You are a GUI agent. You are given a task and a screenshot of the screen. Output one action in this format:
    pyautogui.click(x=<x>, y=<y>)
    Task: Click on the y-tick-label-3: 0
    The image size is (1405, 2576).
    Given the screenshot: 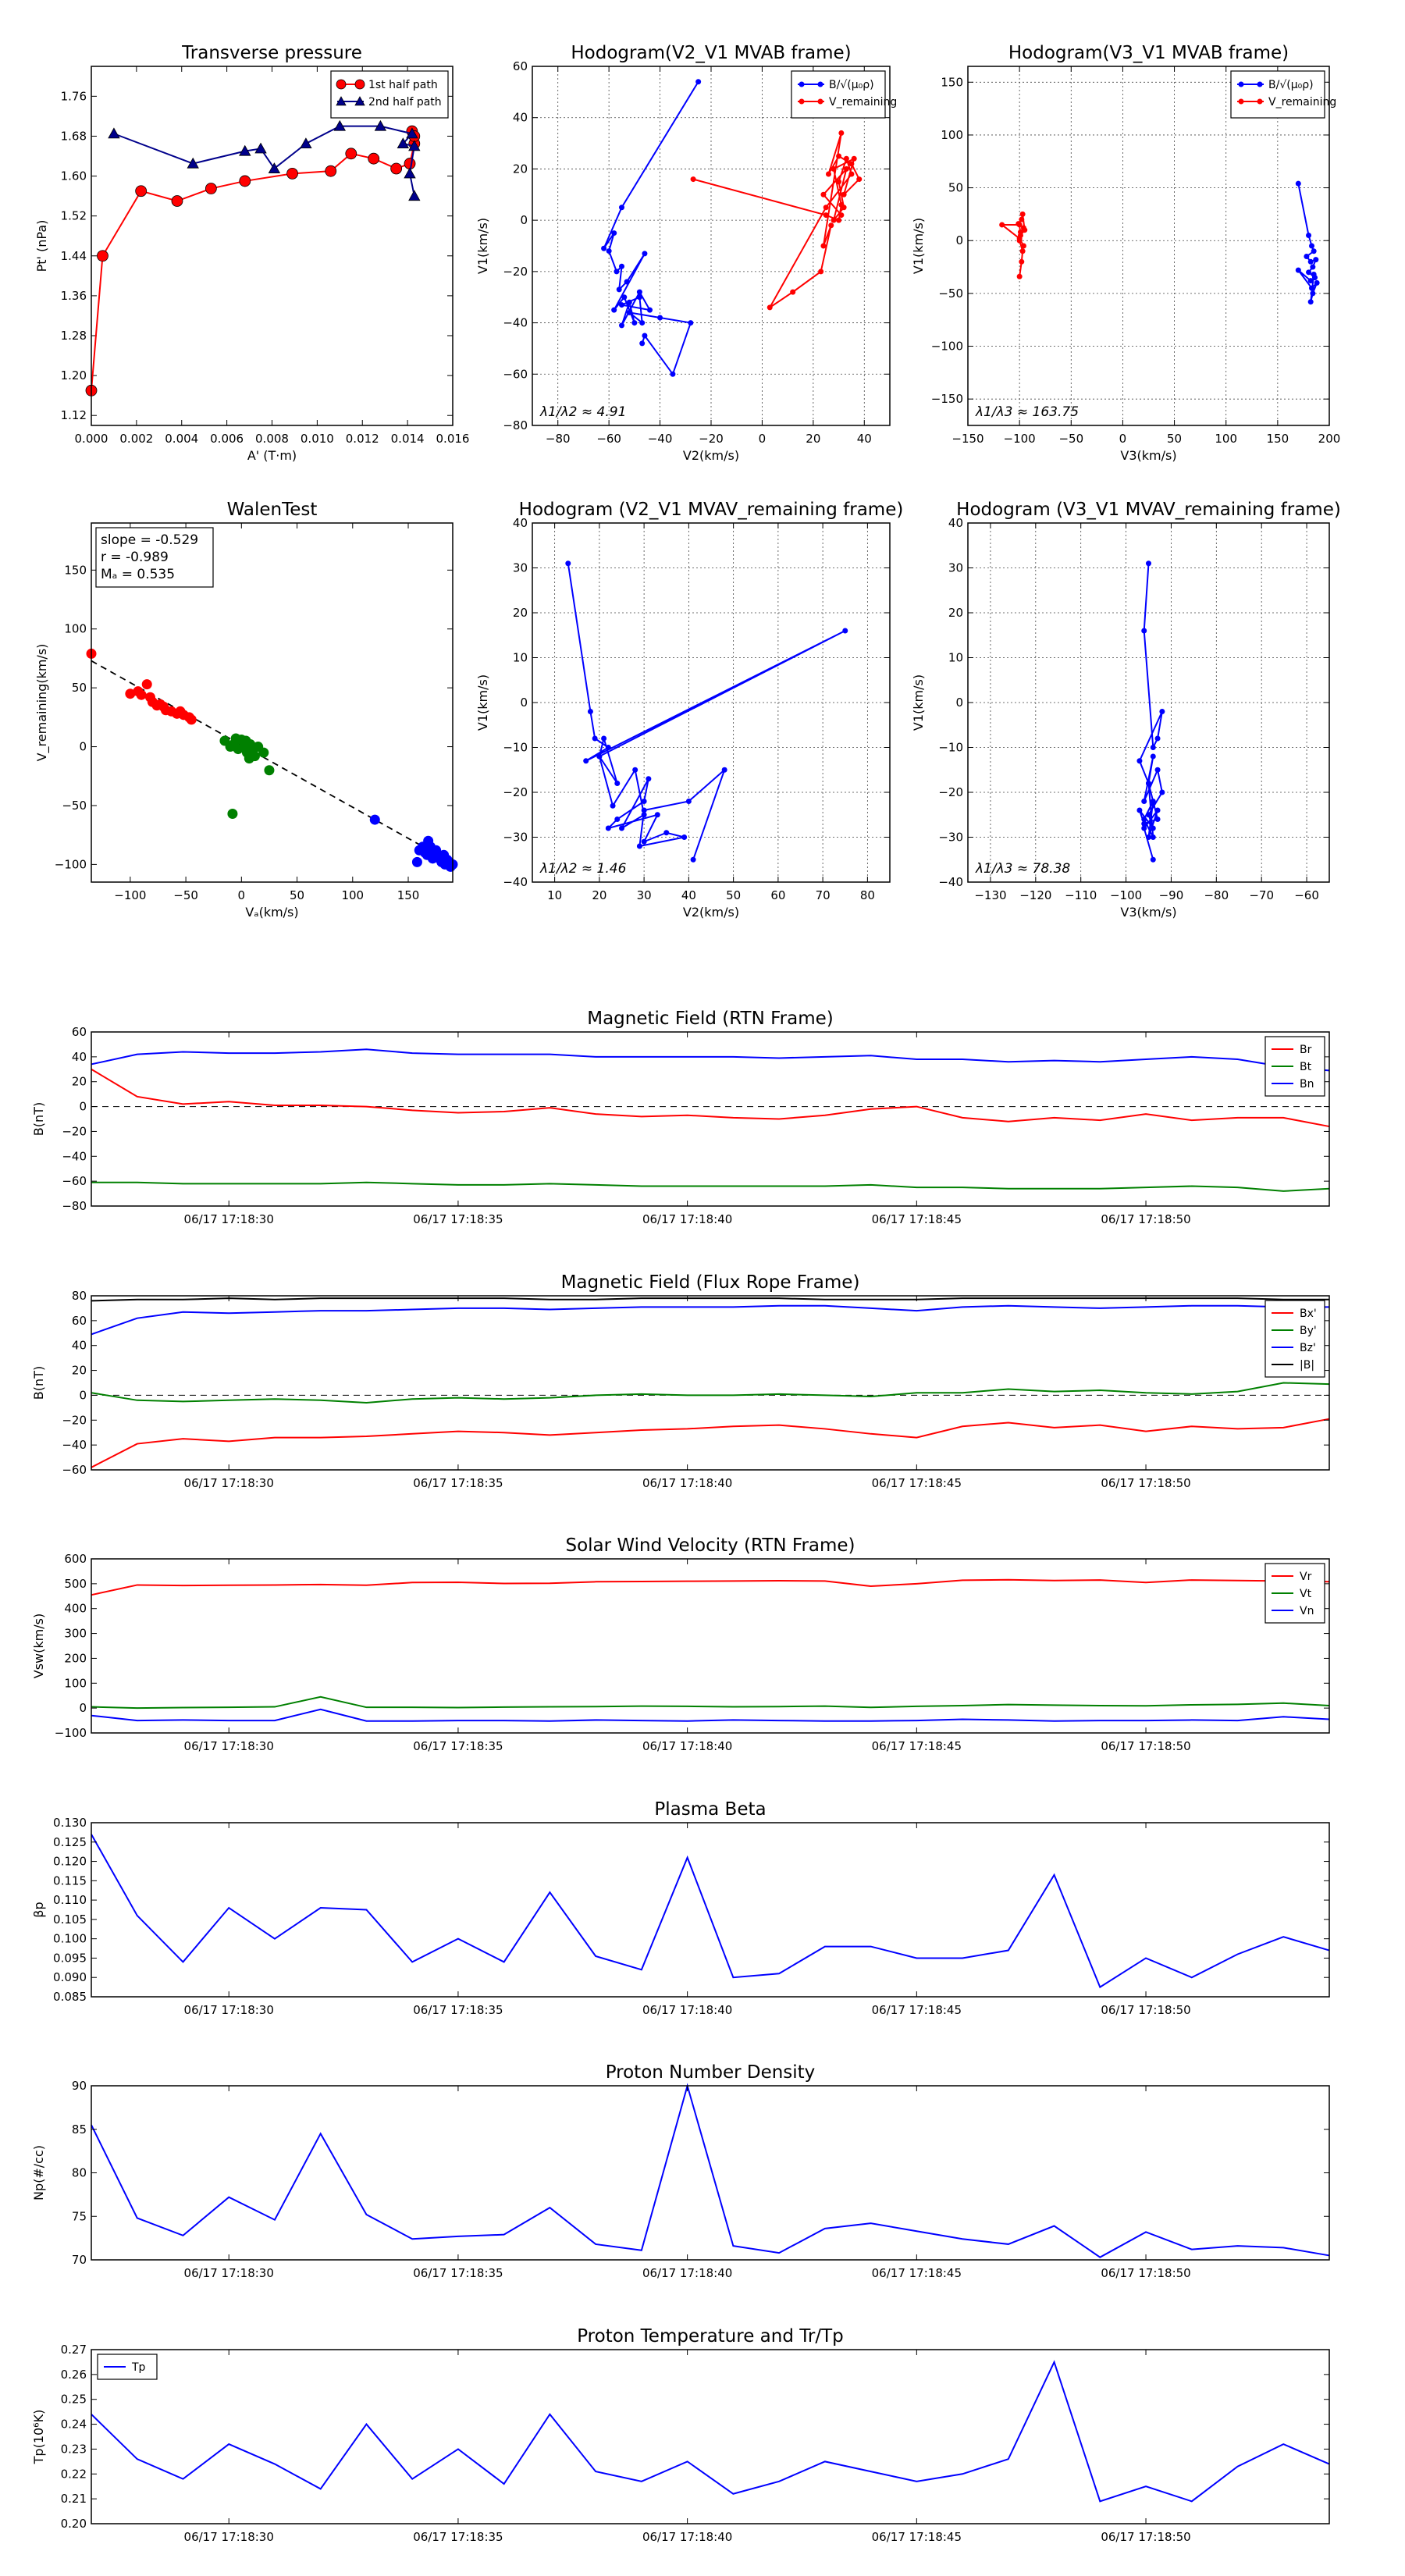 What is the action you would take?
    pyautogui.click(x=83, y=1395)
    